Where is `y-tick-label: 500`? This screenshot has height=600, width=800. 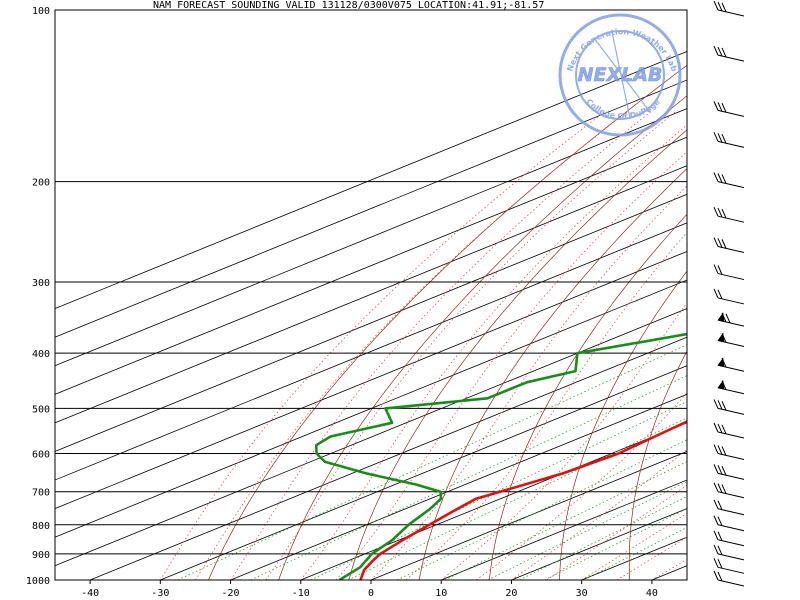 y-tick-label: 500 is located at coordinates (41, 409).